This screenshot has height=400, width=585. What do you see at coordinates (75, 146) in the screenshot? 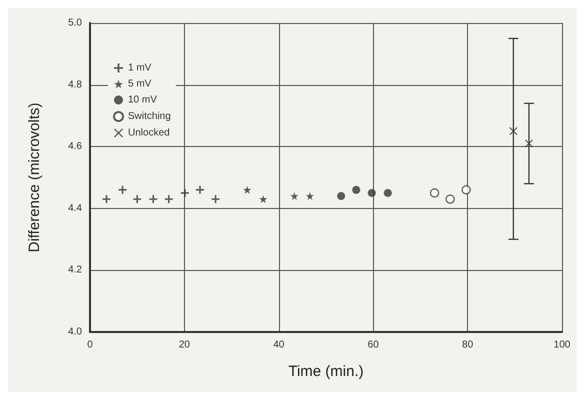
I see `y-tick-label: 4.6` at bounding box center [75, 146].